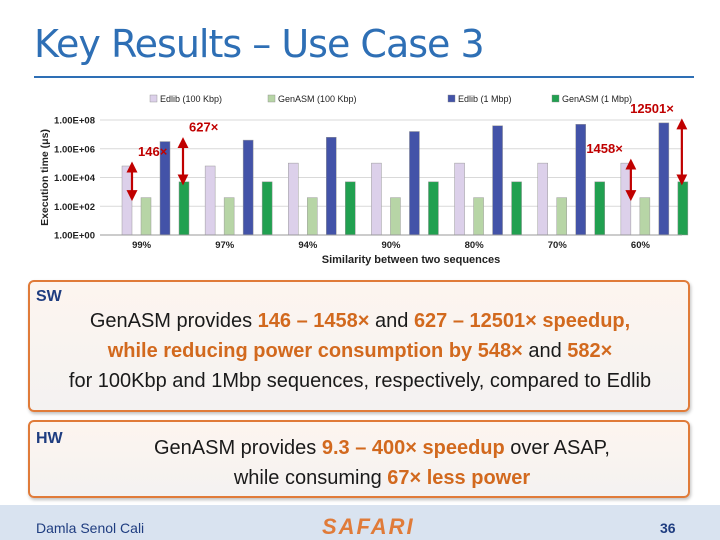  I want to click on hw-text: over ASAP,, so click(557, 448).